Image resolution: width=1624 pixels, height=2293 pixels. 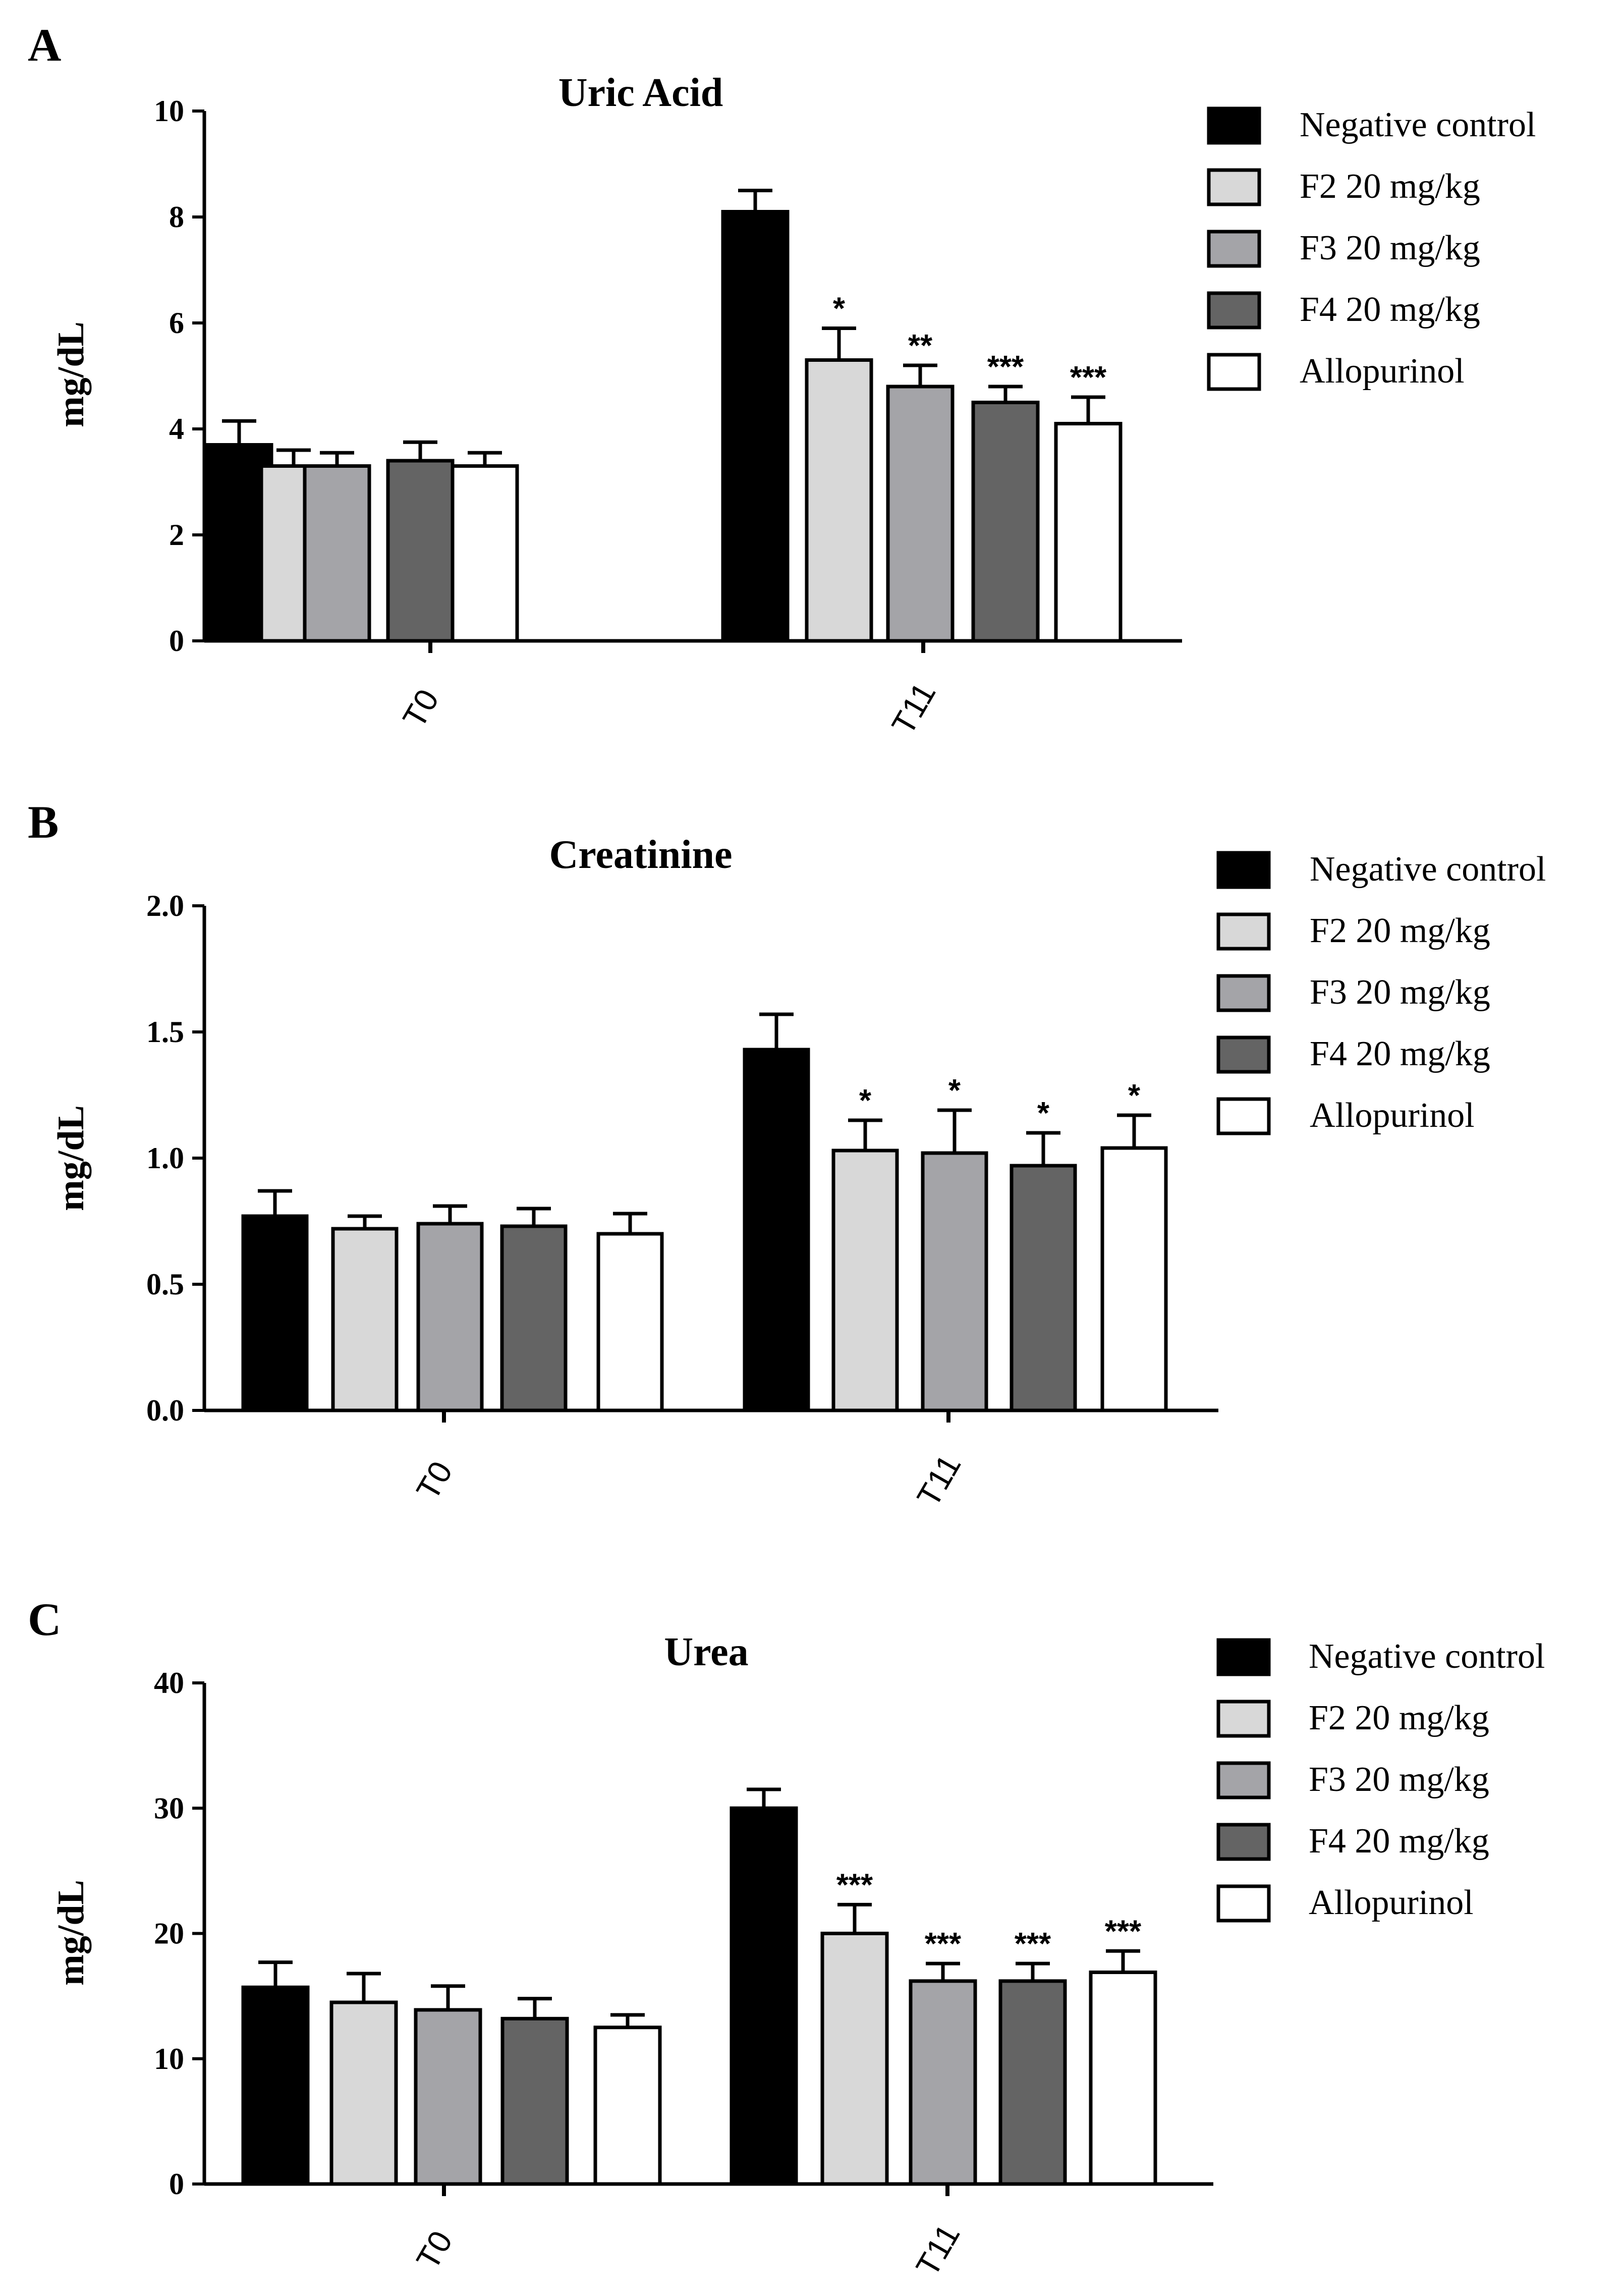 What do you see at coordinates (176, 429) in the screenshot?
I see `y-tick-label: 4` at bounding box center [176, 429].